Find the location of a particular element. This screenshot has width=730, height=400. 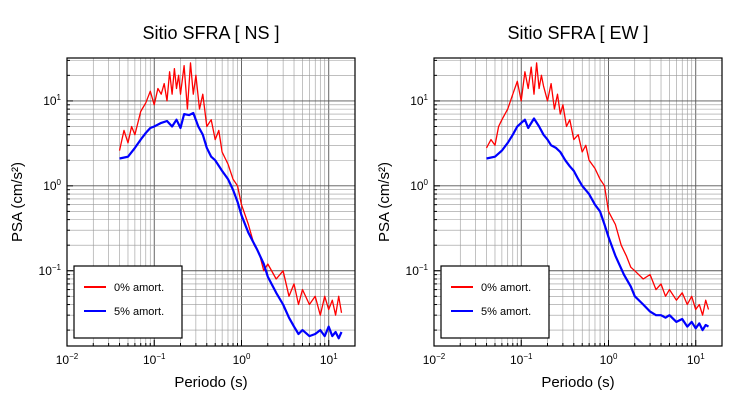

chart-title: Sitio SFRA [ NS ] is located at coordinates (210, 33).